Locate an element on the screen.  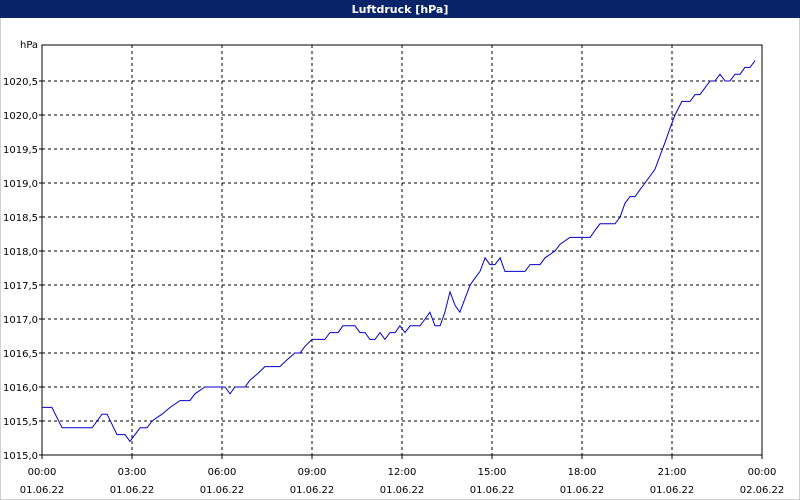
y-tick-label: 1016,0 is located at coordinates (20, 388).